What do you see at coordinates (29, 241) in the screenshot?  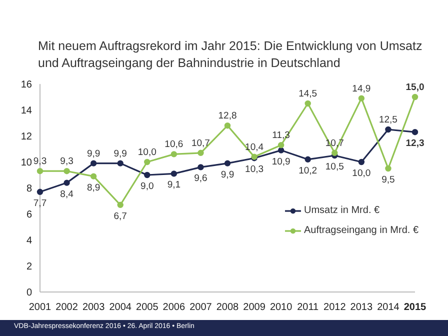 I see `y-tick-label: 4` at bounding box center [29, 241].